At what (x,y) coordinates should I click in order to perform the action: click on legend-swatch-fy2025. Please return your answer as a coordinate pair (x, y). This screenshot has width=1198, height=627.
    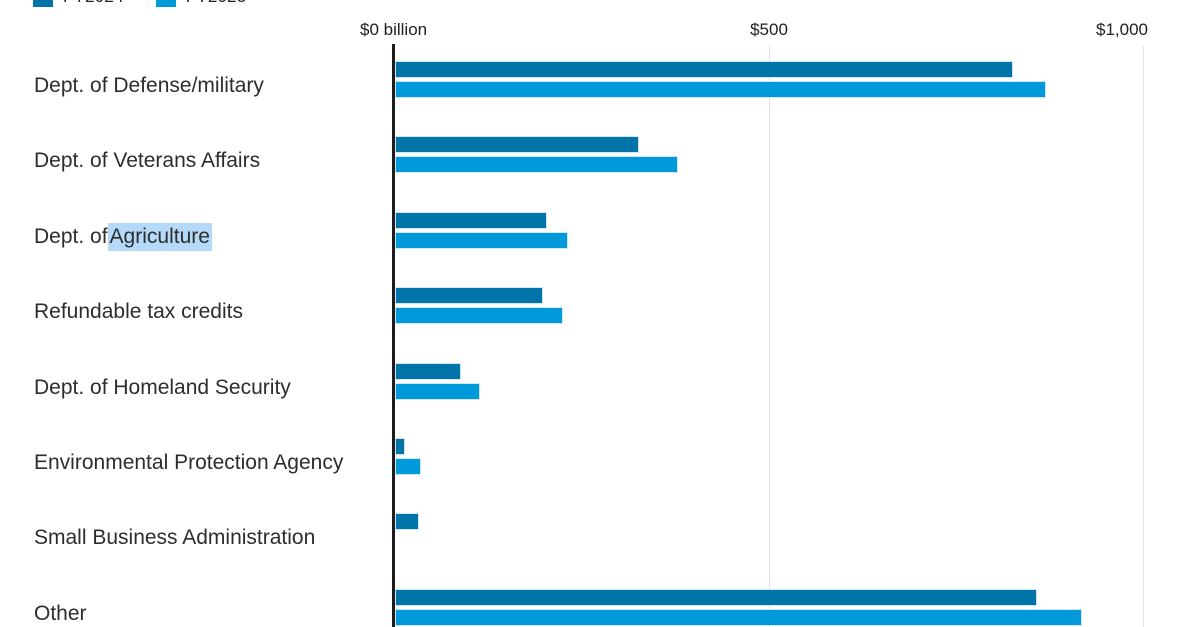
    Looking at the image, I should click on (165, 3).